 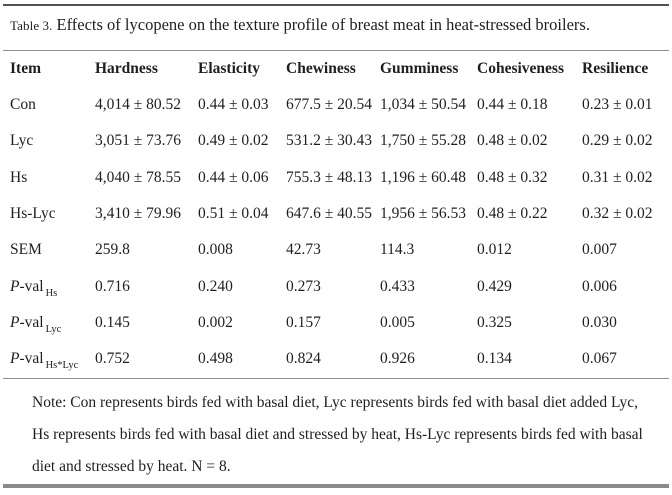 What do you see at coordinates (615, 68) in the screenshot?
I see `column-header-resilience: Resilience` at bounding box center [615, 68].